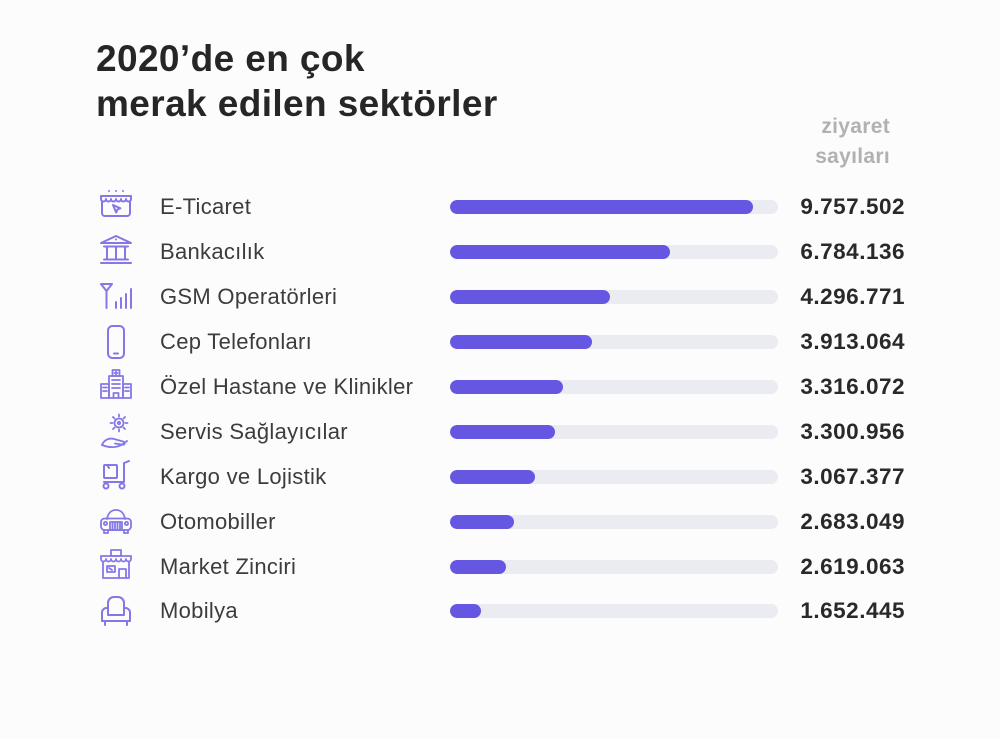  What do you see at coordinates (297, 81) in the screenshot?
I see `page-title: 2020’de en çok merak edilen sektörler` at bounding box center [297, 81].